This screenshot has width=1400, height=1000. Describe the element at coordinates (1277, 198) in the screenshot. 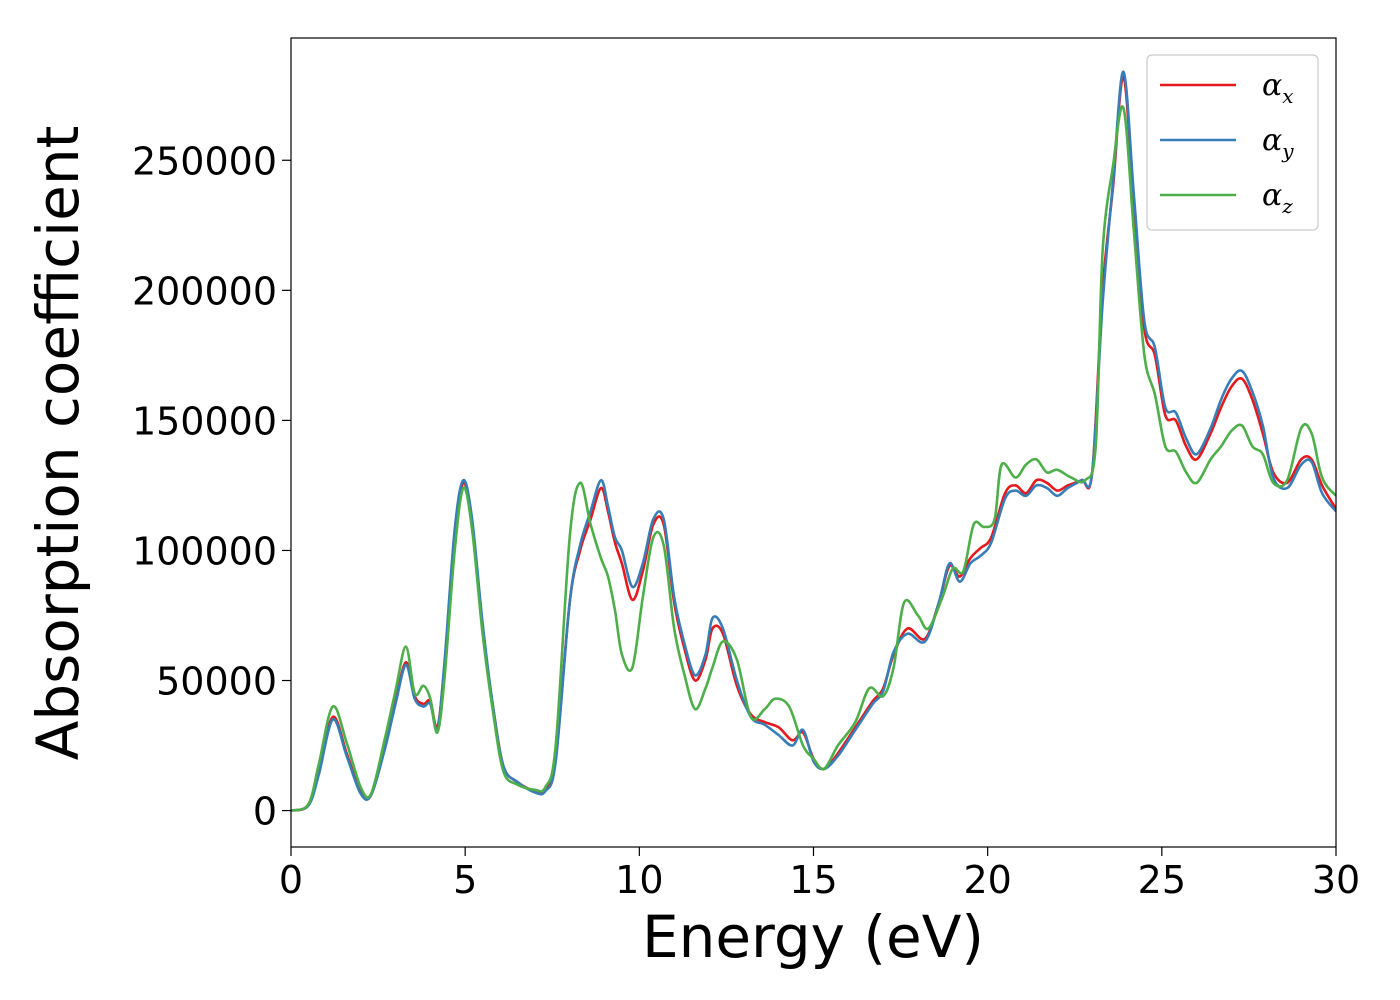

I see `legend-label-z: αz` at that location.